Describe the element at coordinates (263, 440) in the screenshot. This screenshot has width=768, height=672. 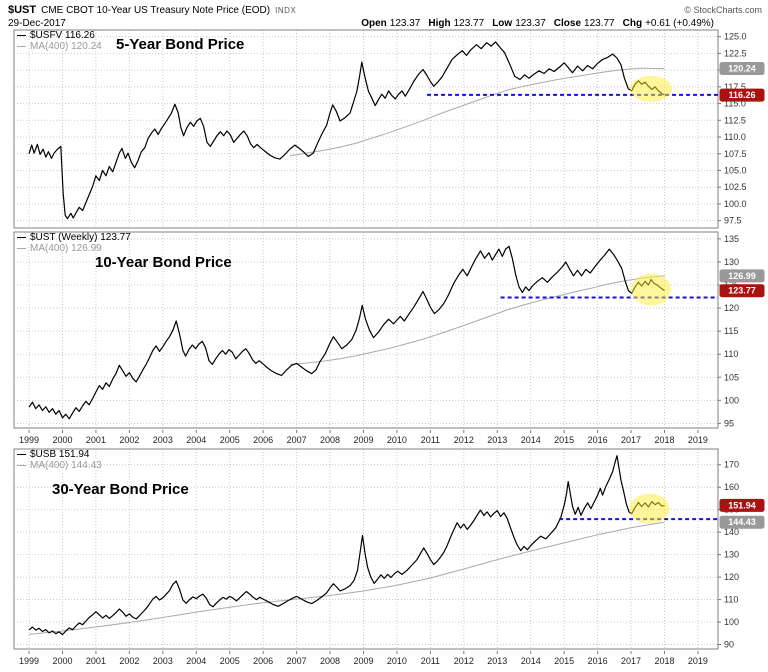
I see `x-axis-label: 2006` at that location.